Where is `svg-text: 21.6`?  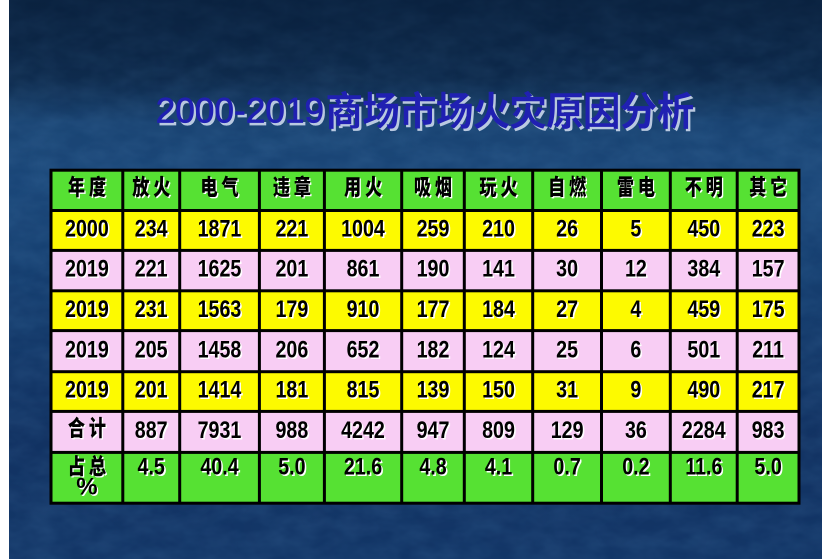 svg-text: 21.6 is located at coordinates (364, 467).